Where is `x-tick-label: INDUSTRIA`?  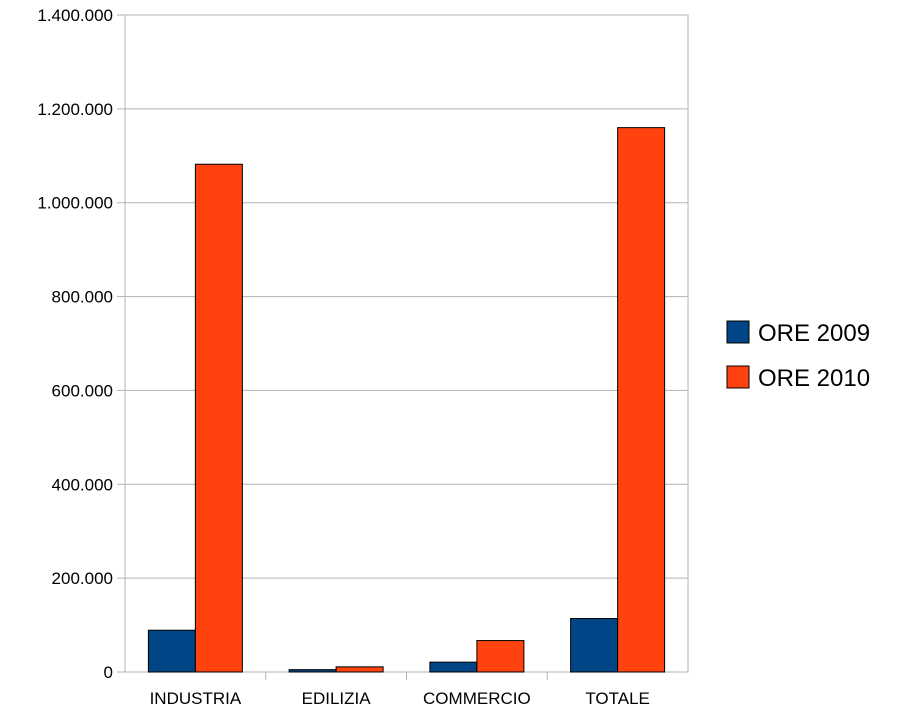 x-tick-label: INDUSTRIA is located at coordinates (196, 698).